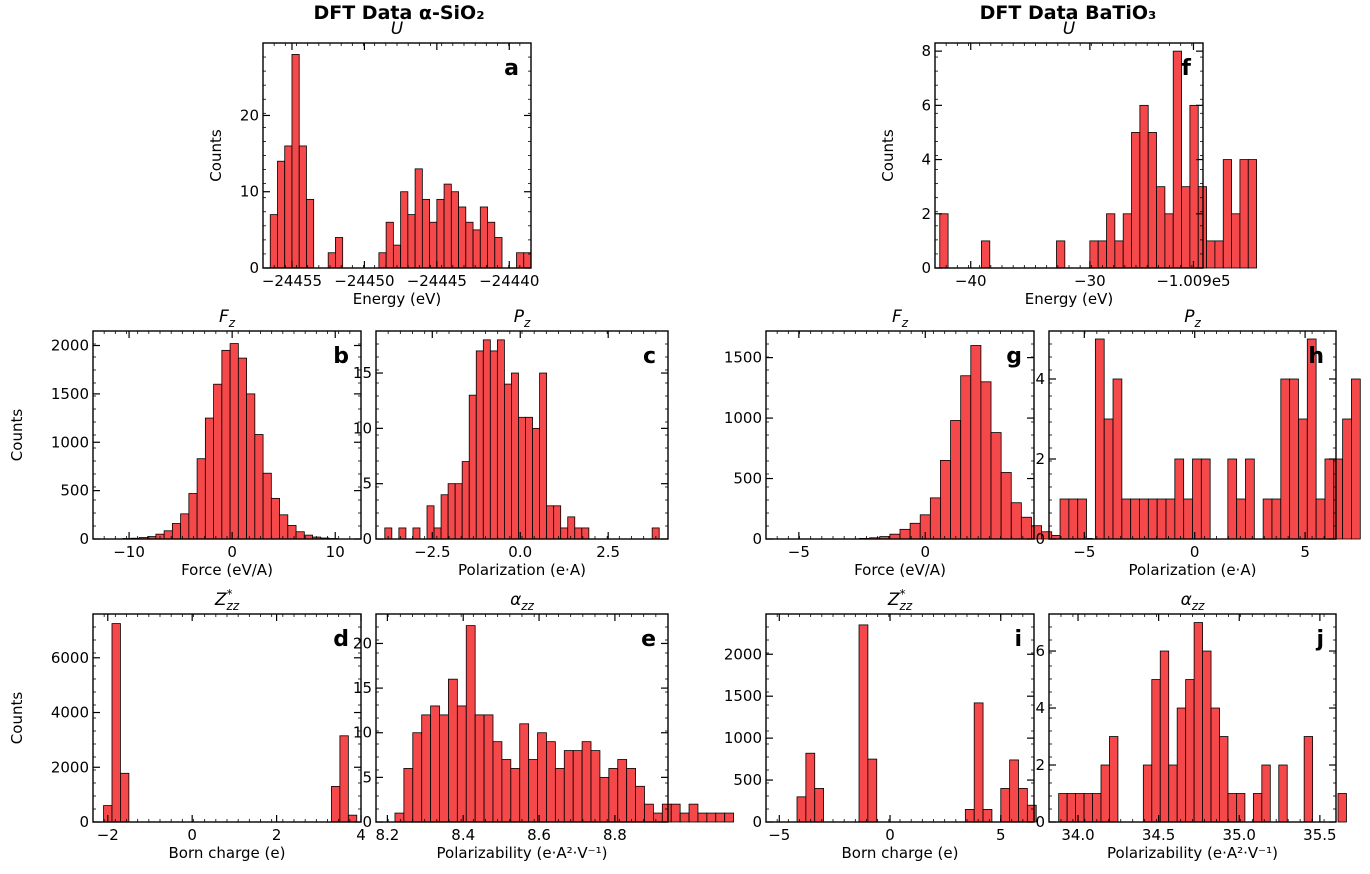 The width and height of the screenshot is (1370, 874). What do you see at coordinates (70, 346) in the screenshot?
I see `y-tick-label: 2000` at bounding box center [70, 346].